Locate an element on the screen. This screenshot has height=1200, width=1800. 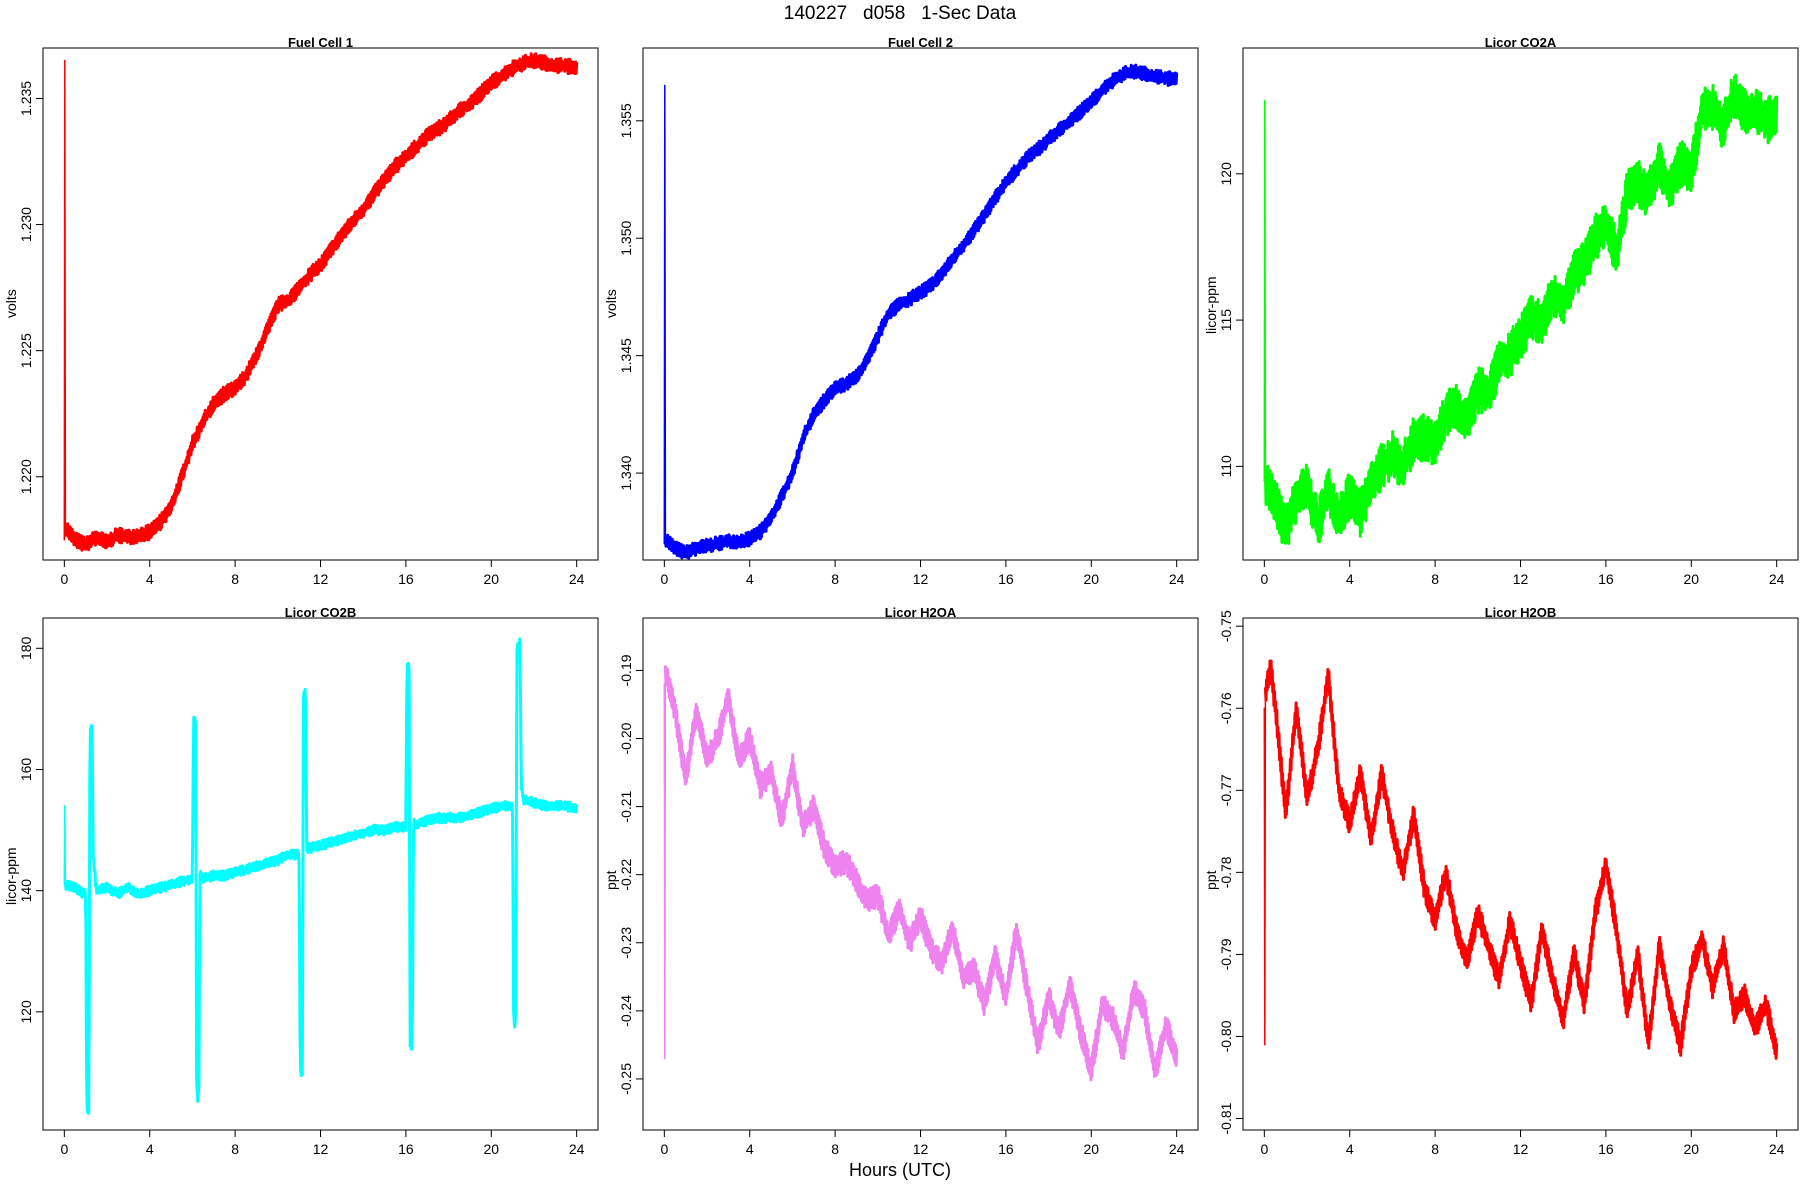
y-tick-label: 1.230 is located at coordinates (26, 224).